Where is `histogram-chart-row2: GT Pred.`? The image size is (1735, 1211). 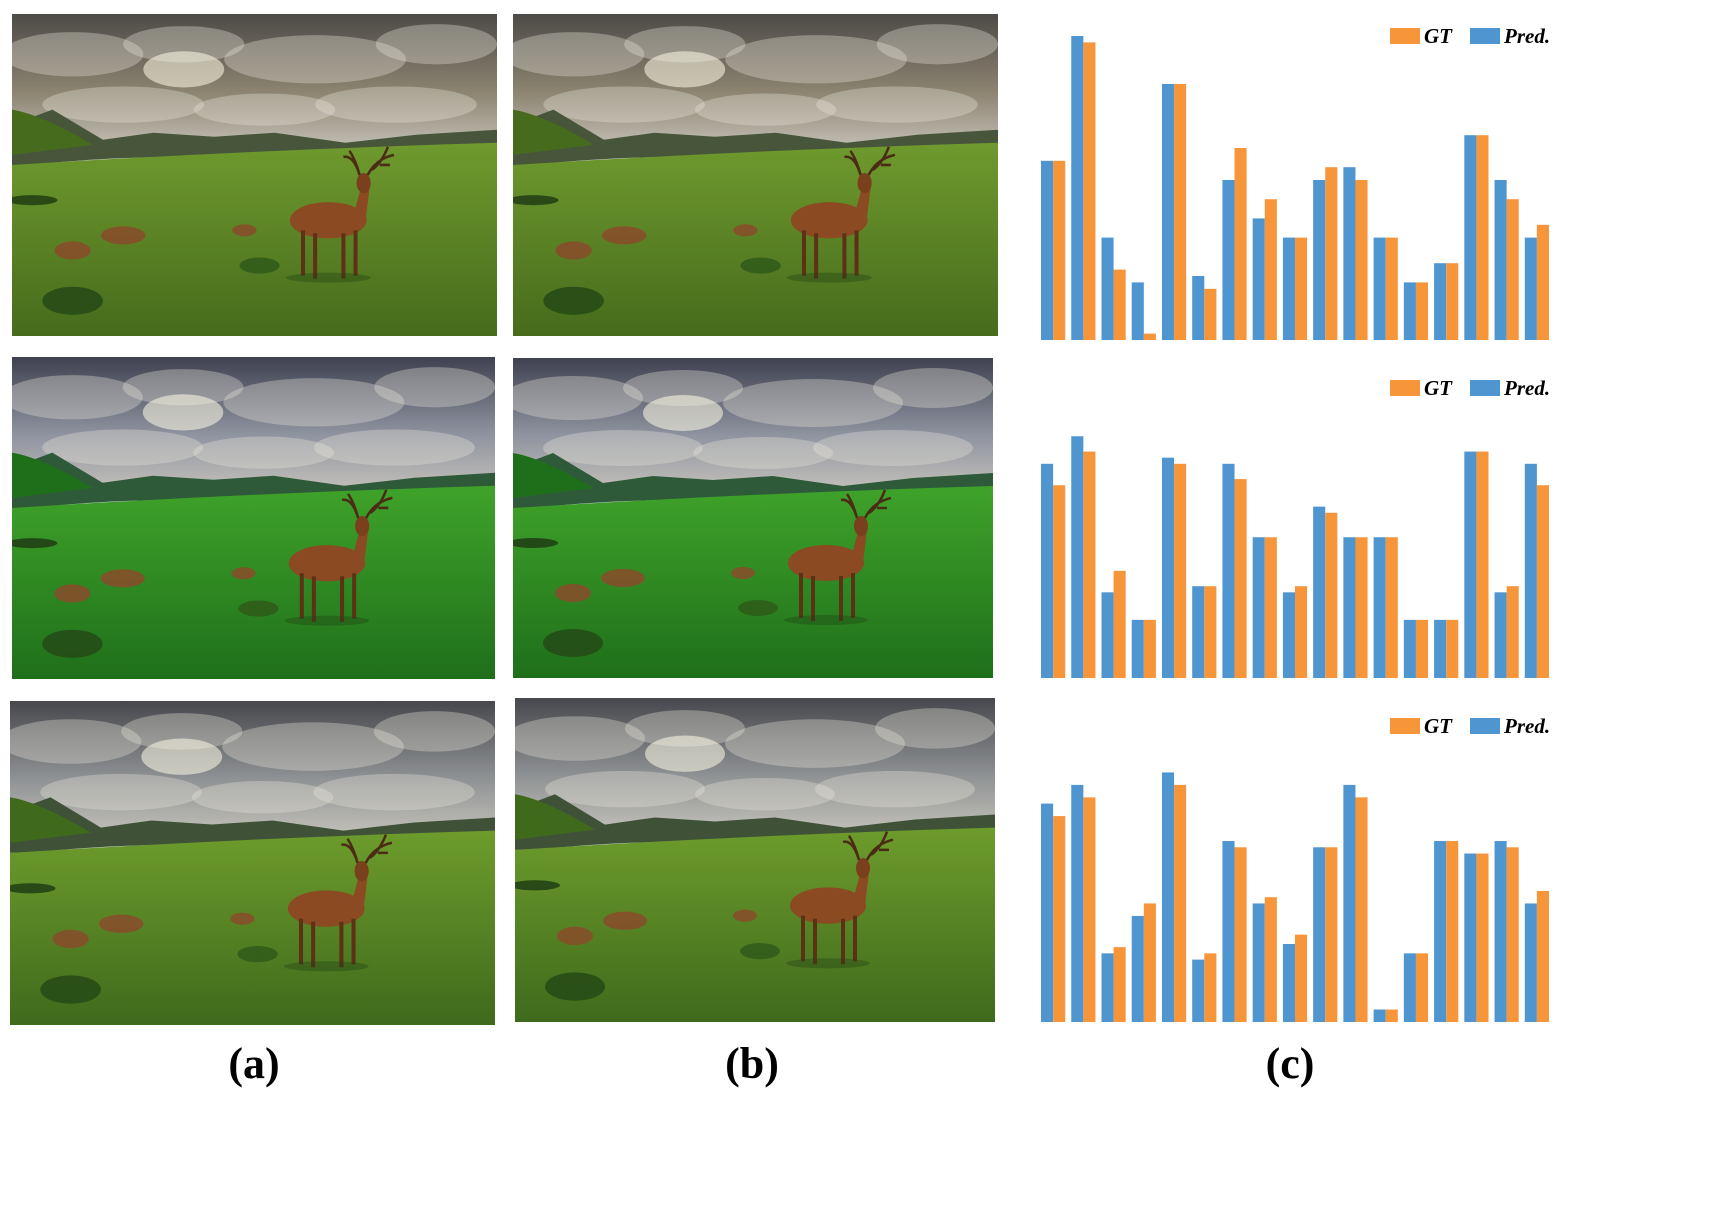
histogram-chart-row2: GT Pred. is located at coordinates (1295, 520).